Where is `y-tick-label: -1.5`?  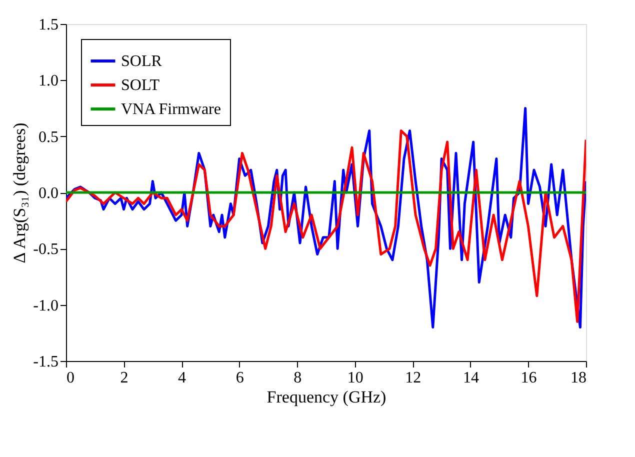 y-tick-label: -1.5 is located at coordinates (45, 362).